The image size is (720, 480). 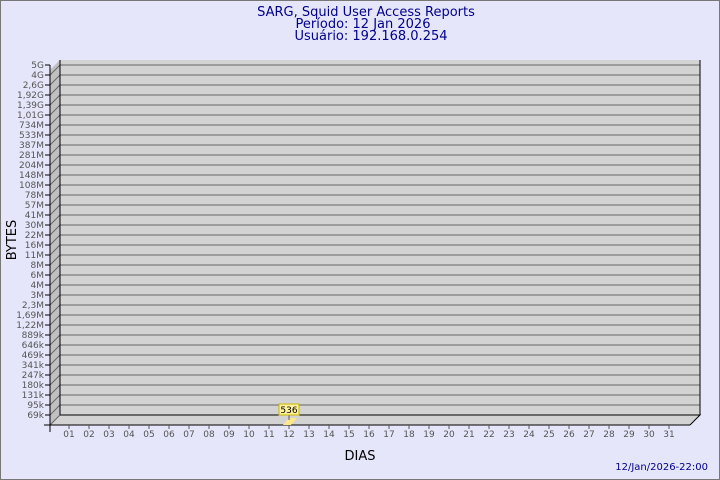 What do you see at coordinates (508, 435) in the screenshot?
I see `x-tick-label: 23` at bounding box center [508, 435].